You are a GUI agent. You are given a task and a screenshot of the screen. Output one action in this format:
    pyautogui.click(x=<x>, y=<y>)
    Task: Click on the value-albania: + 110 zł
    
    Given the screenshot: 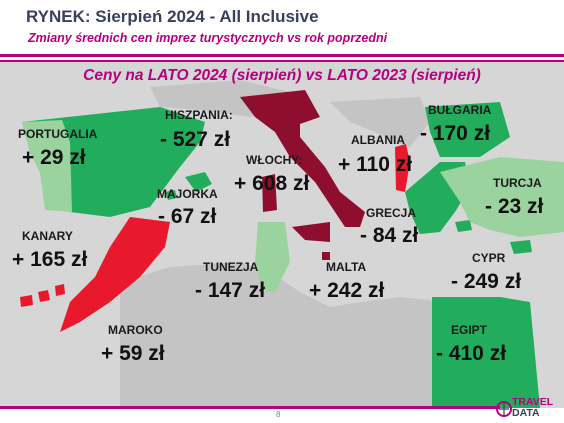 What is the action you would take?
    pyautogui.click(x=375, y=164)
    